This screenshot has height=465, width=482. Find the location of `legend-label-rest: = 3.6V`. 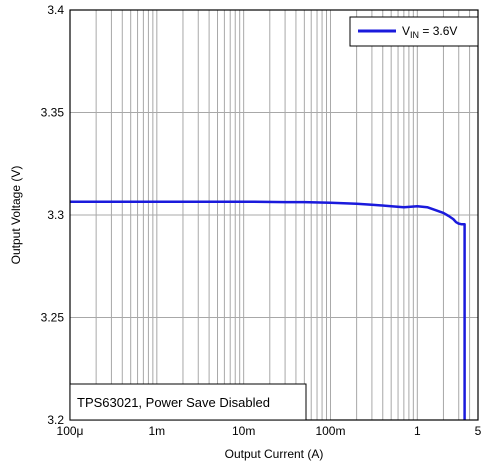

legend-label-rest: = 3.6V is located at coordinates (438, 31).